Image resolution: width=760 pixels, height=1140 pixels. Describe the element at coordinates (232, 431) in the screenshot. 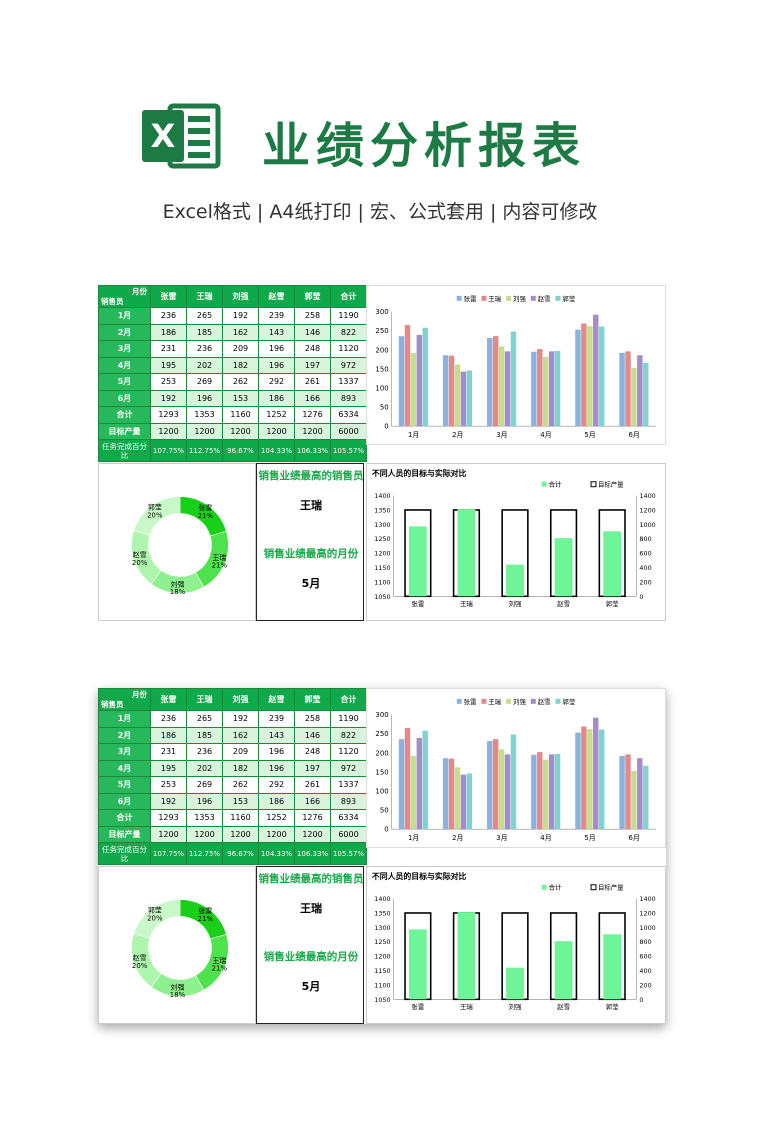

I see `table-row: 目标产量 1200 1200 1200 1200 1200 6000` at that location.